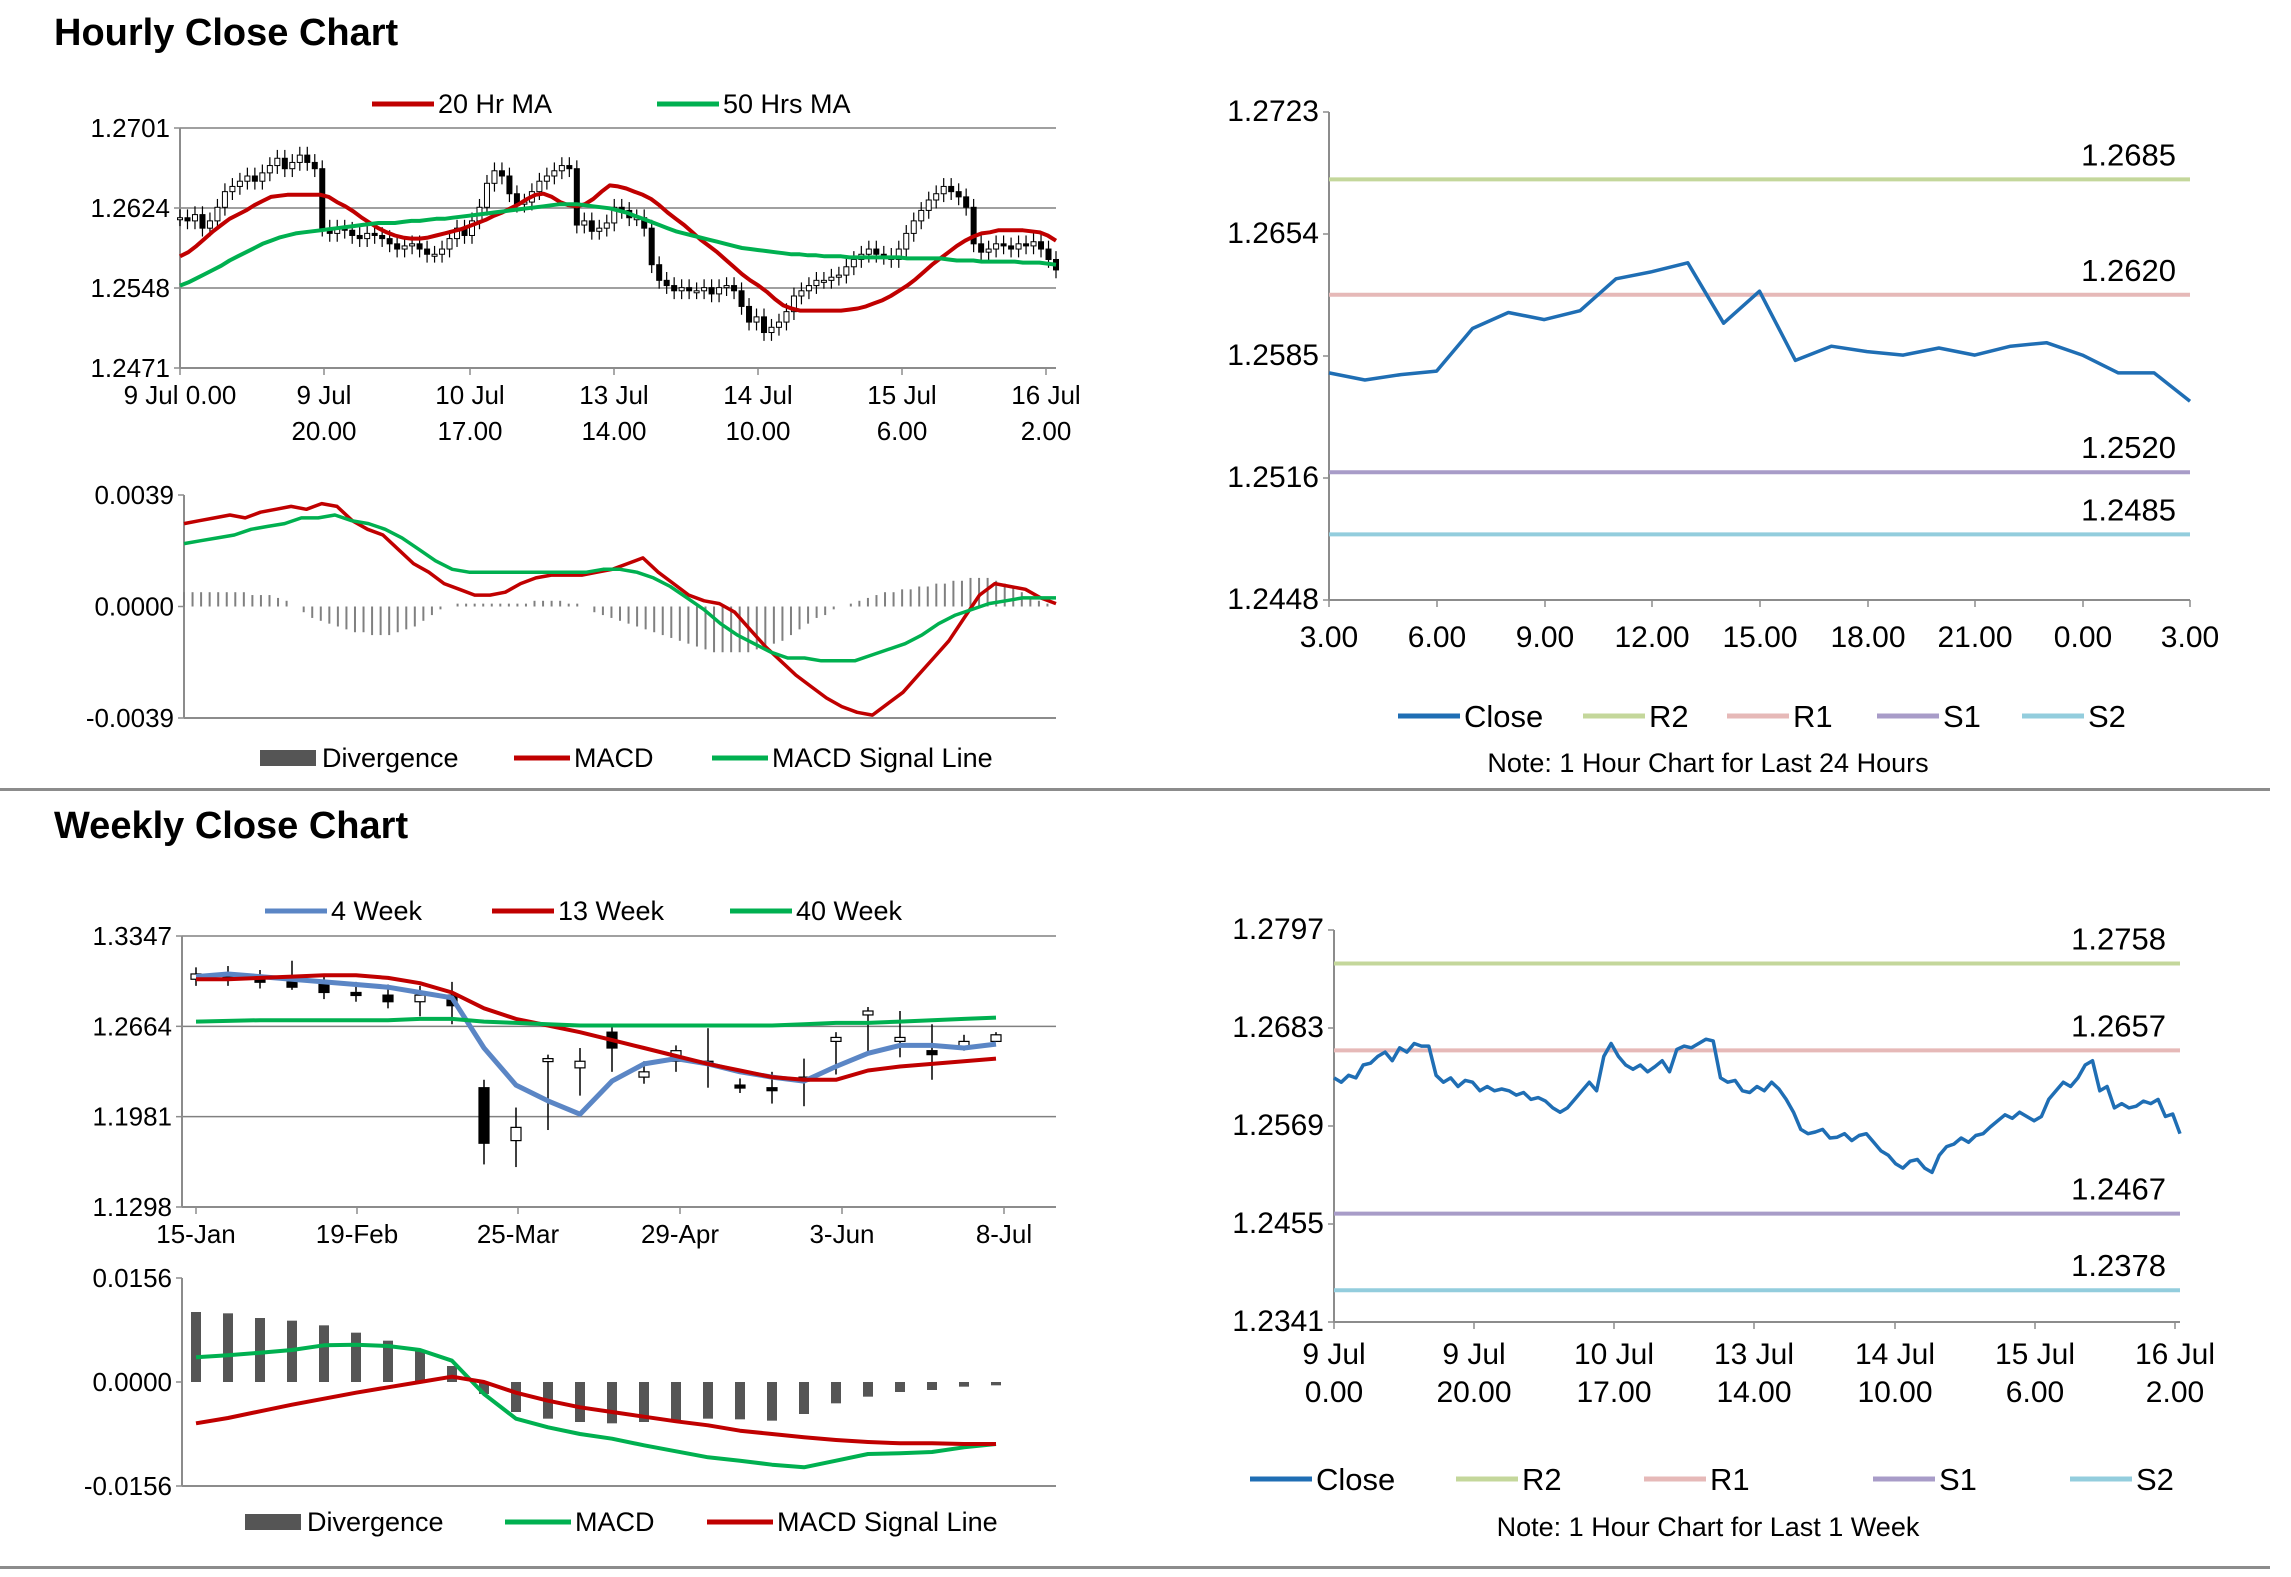 This screenshot has height=1577, width=2291. What do you see at coordinates (495, 104) in the screenshot?
I see `legend-ma20: 20 Hr MA` at bounding box center [495, 104].